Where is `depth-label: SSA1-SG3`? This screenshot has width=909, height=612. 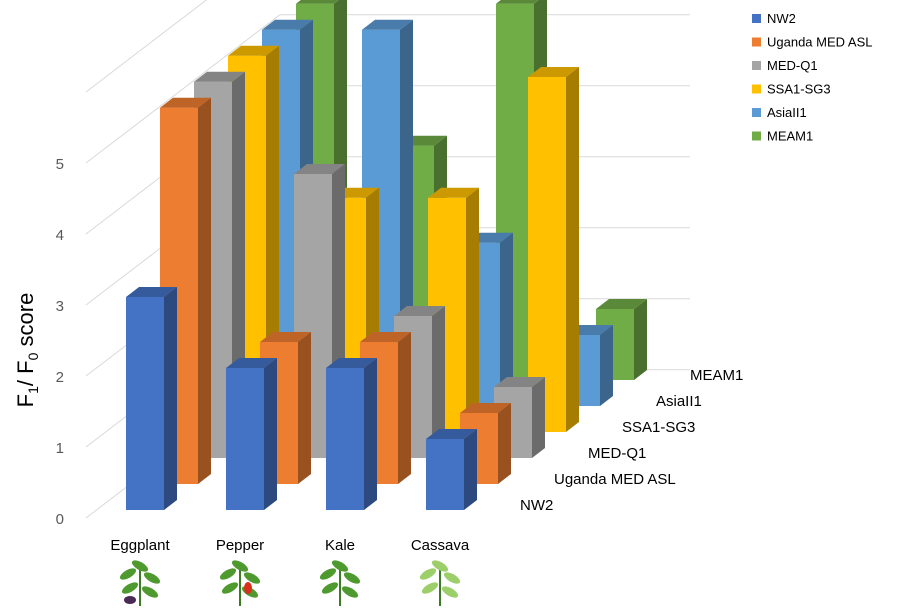
depth-label: SSA1-SG3 is located at coordinates (658, 427).